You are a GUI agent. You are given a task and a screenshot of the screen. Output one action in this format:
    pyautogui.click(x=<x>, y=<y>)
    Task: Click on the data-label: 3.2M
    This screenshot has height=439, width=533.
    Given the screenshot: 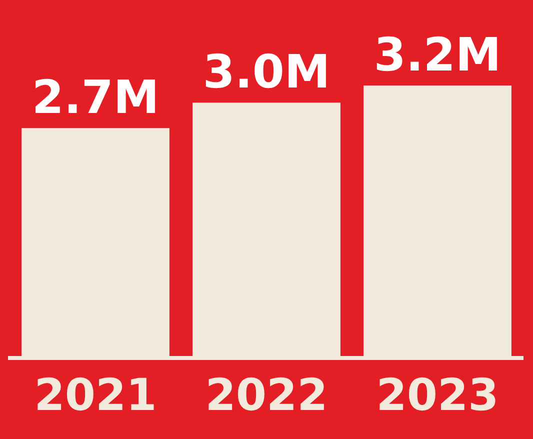 What is the action you would take?
    pyautogui.click(x=438, y=55)
    